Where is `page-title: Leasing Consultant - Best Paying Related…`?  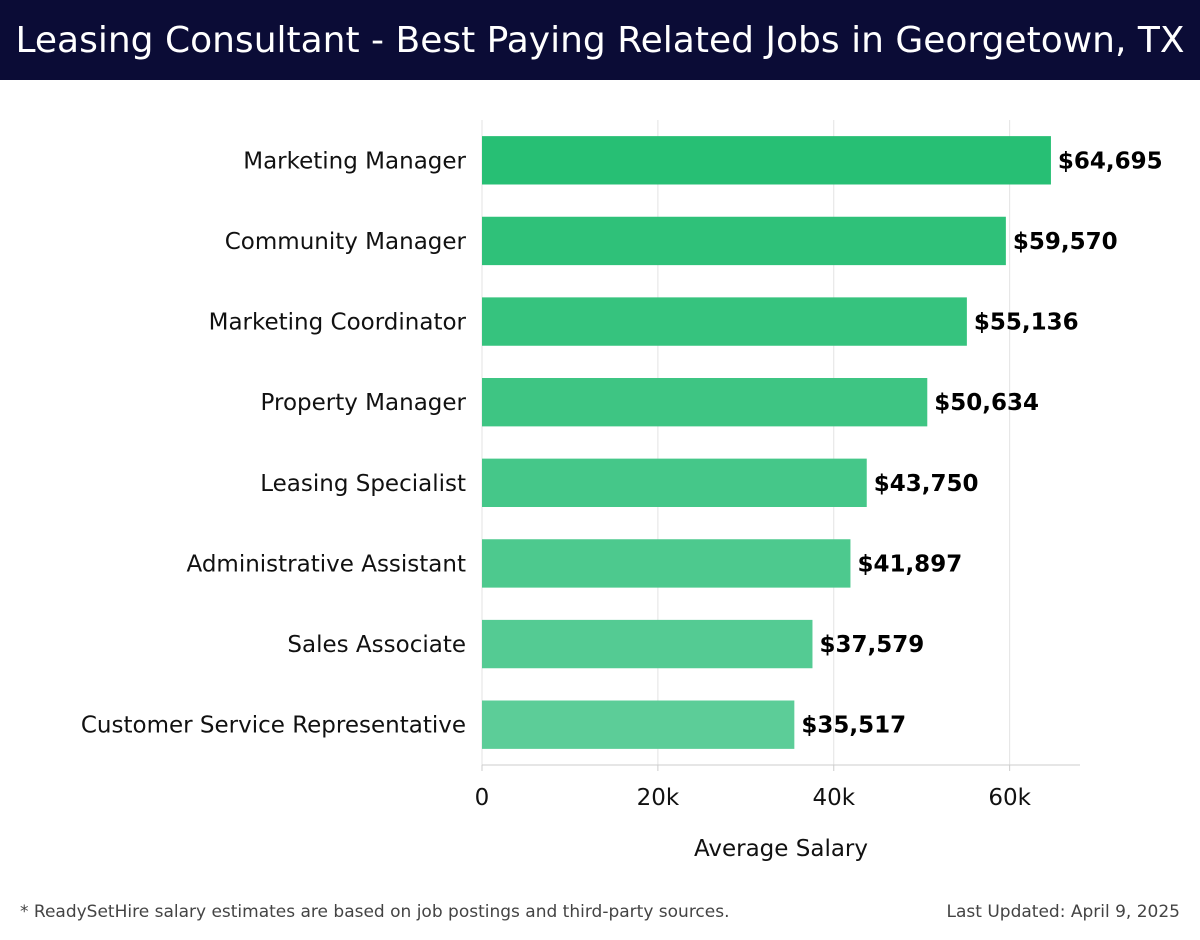
page-title: Leasing Consultant - Best Paying Related… is located at coordinates (600, 40).